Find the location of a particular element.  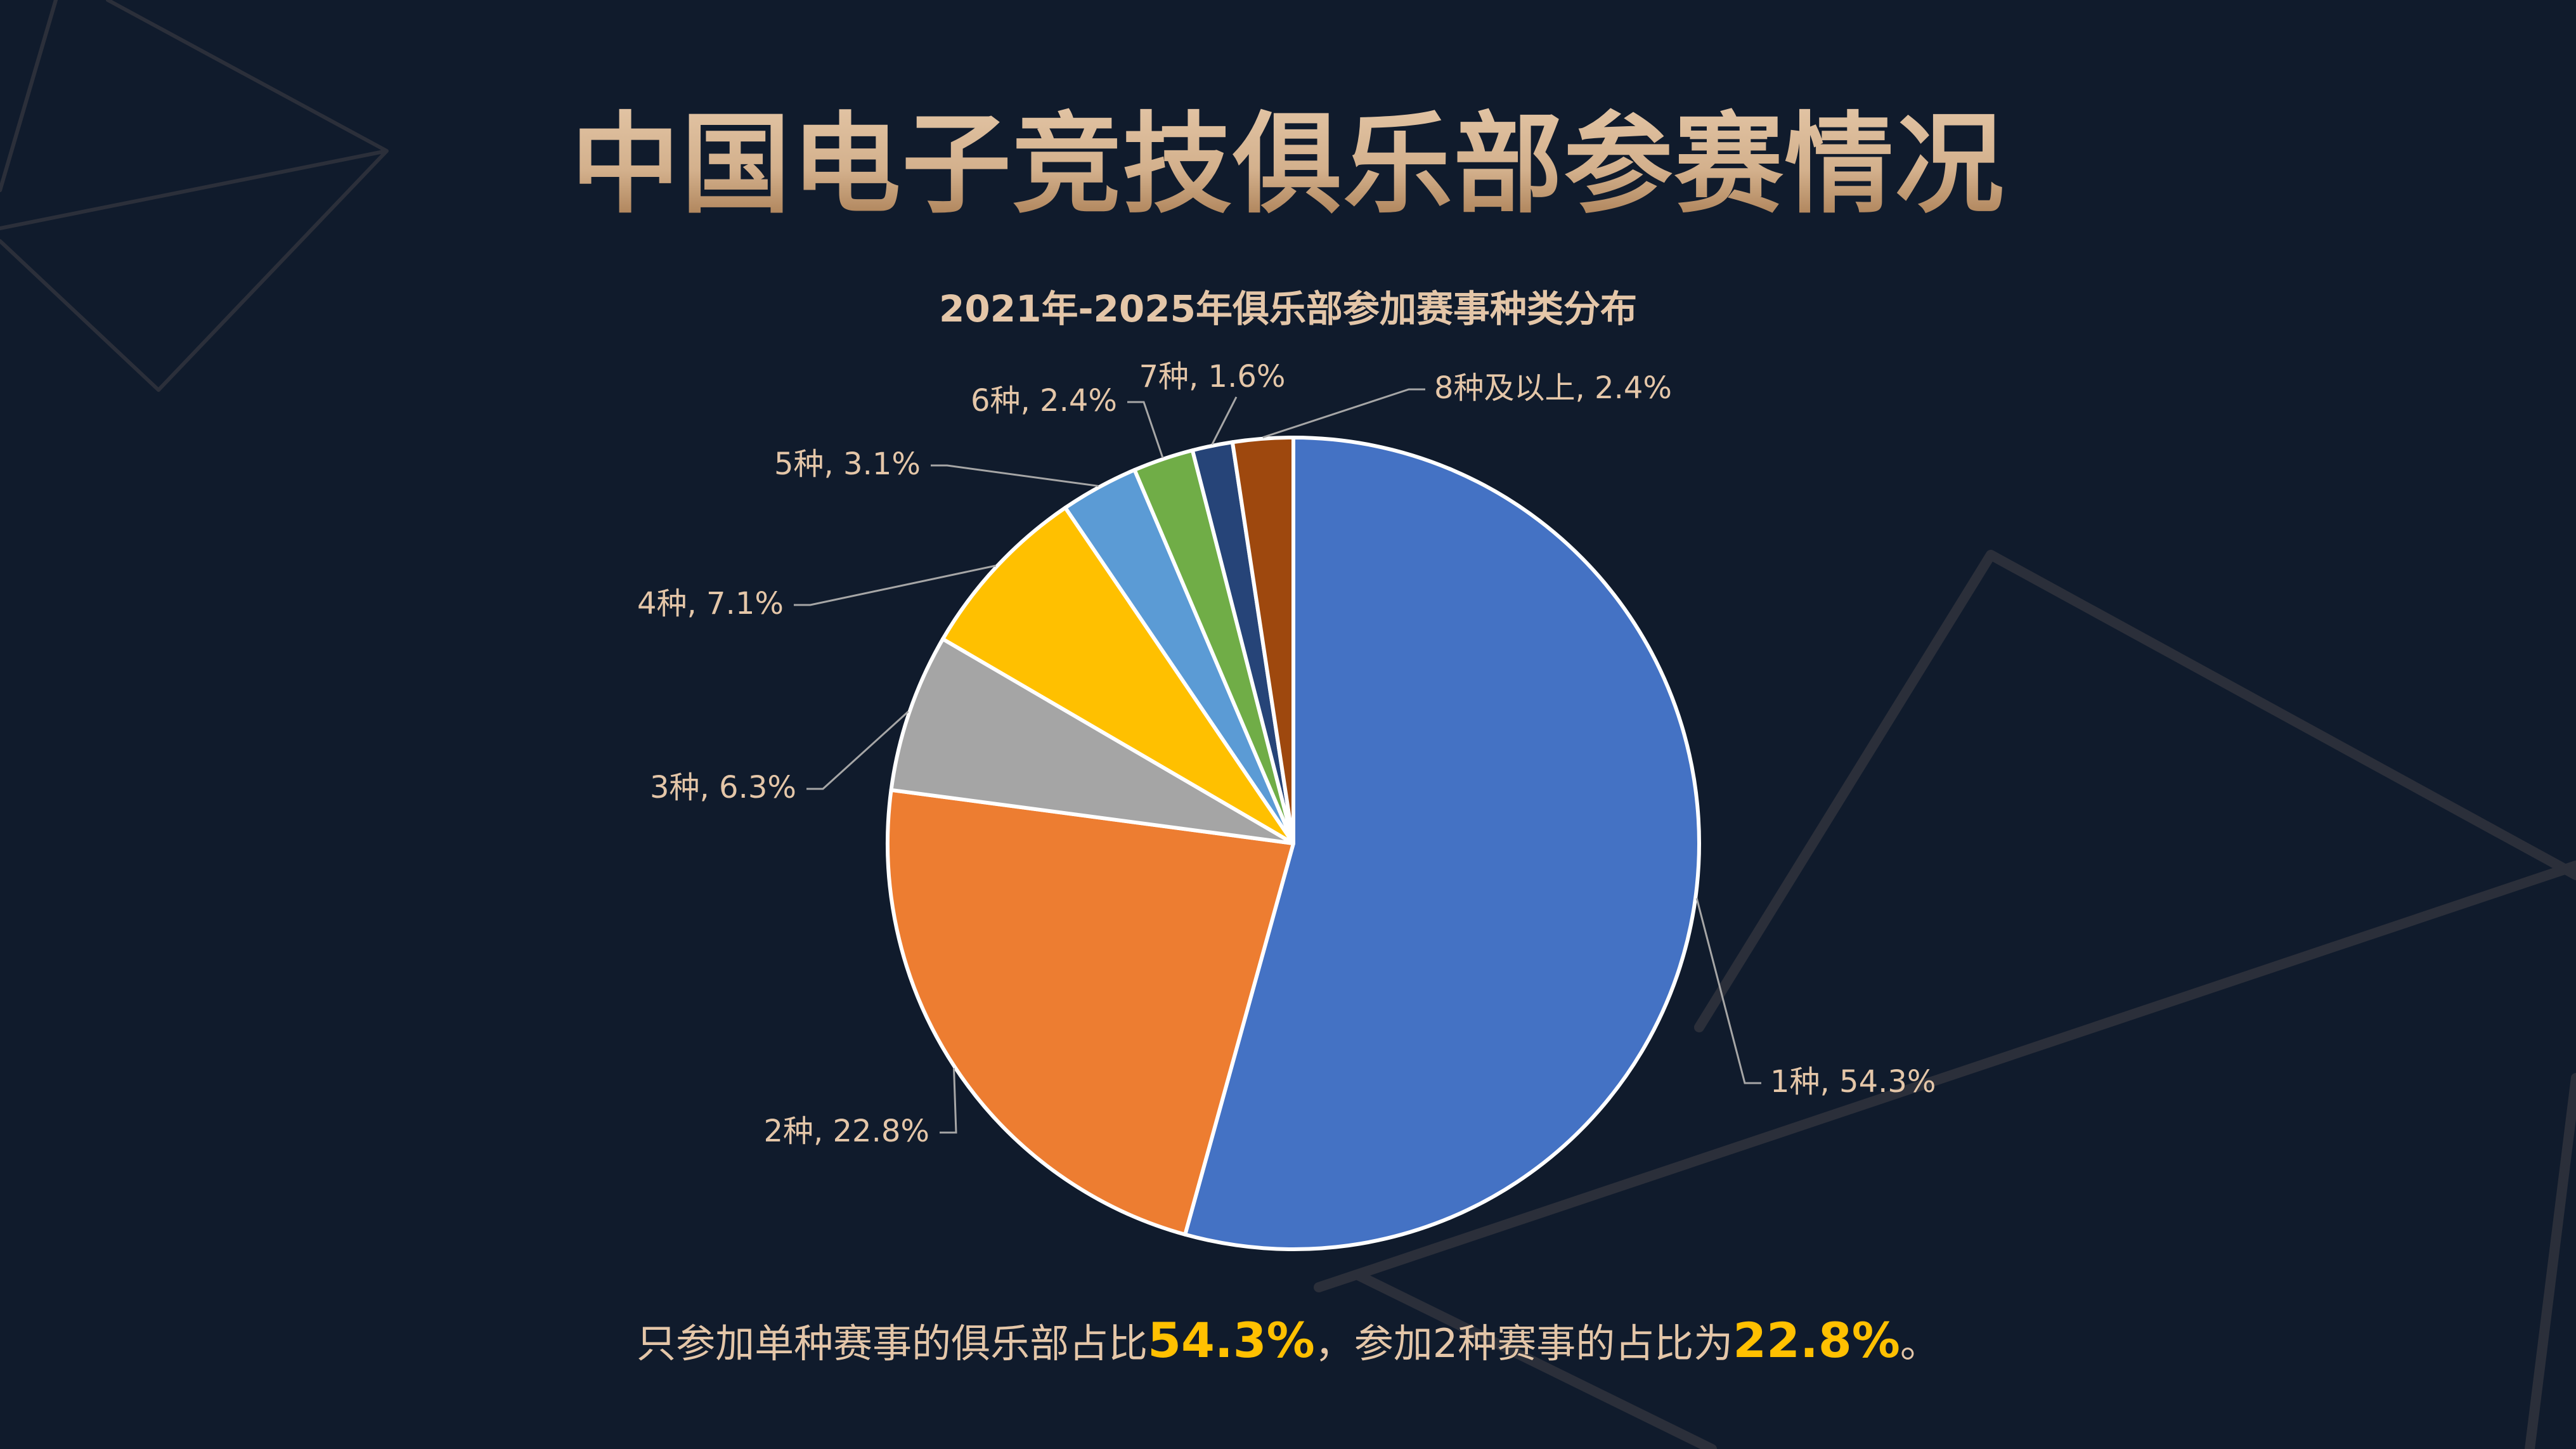

data-label-1: 1种, 54.3% is located at coordinates (1853, 1082).